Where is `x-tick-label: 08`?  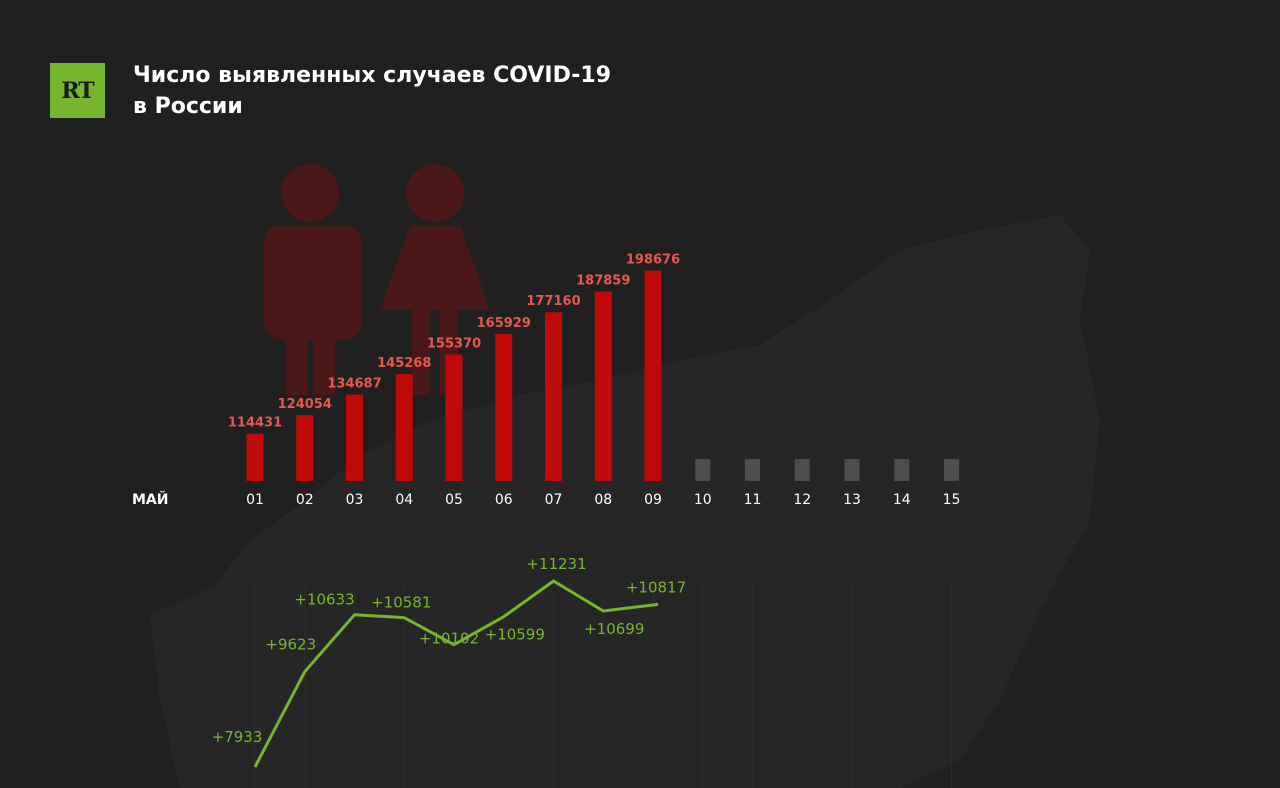
x-tick-label: 08 is located at coordinates (603, 500).